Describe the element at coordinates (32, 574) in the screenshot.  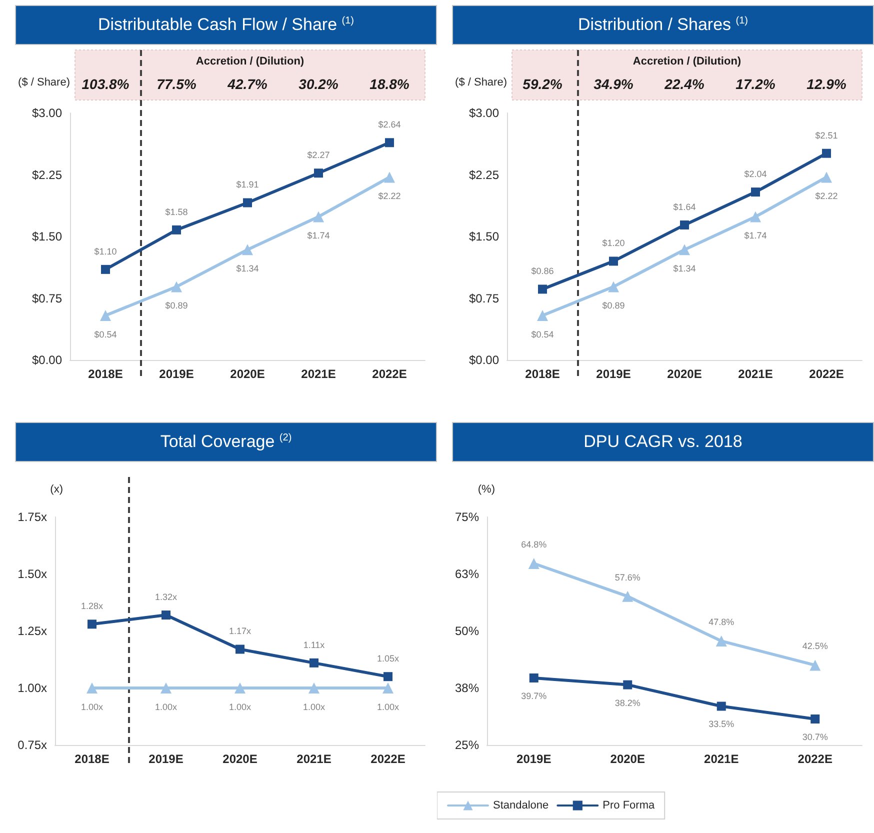
I see `y-tick-label: 1.50x` at that location.